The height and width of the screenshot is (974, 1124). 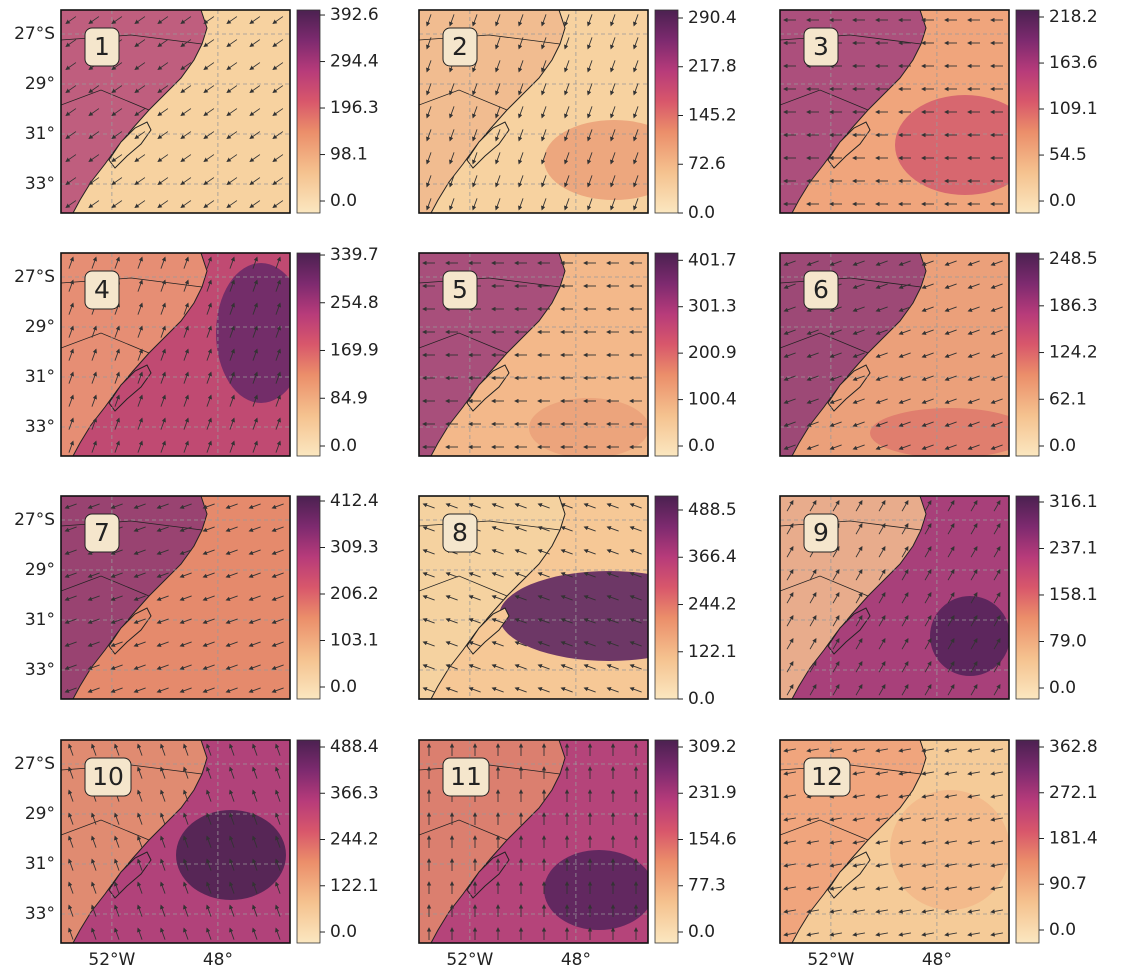 I want to click on map-panel: 8 0.0 122.1 244.2 366.4 488.5, so click(x=577, y=602).